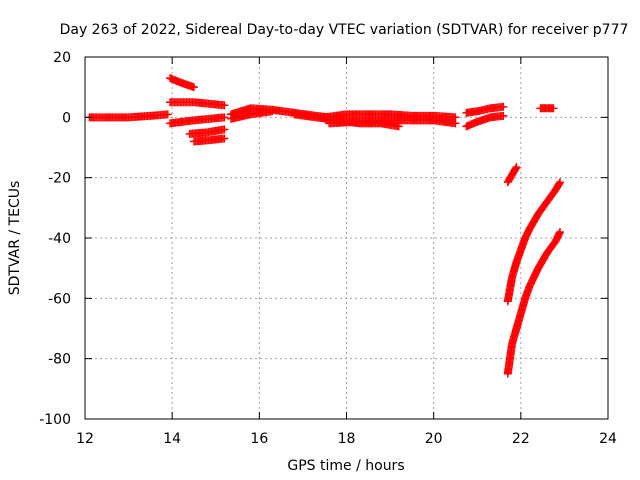  I want to click on series-s10, so click(390, 116).